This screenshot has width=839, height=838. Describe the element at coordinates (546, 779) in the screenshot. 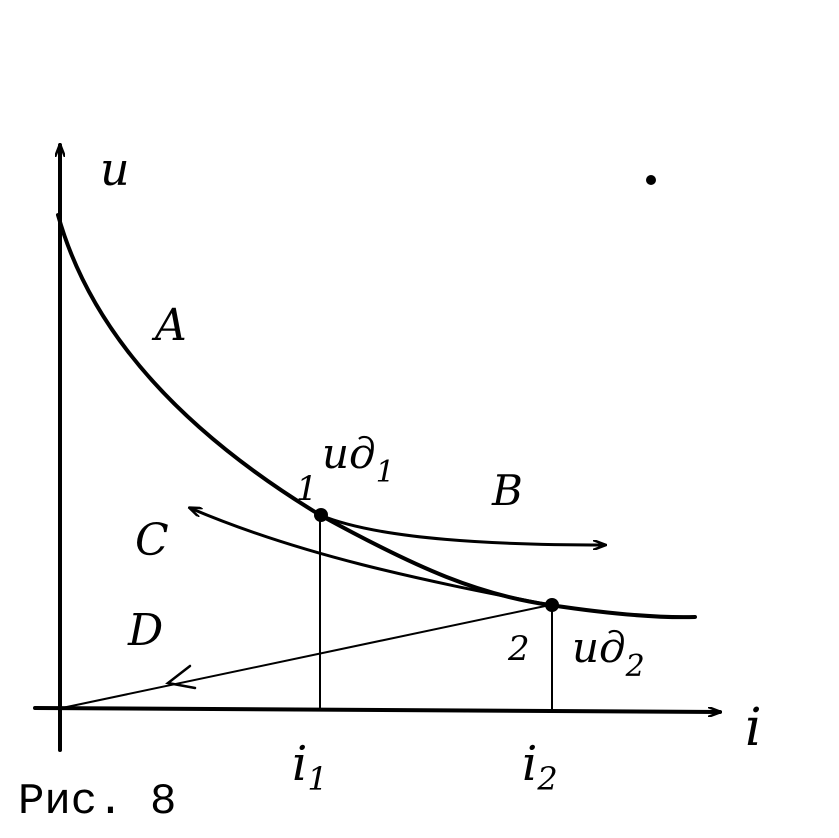

I see `tick-i2-sub: 2` at that location.